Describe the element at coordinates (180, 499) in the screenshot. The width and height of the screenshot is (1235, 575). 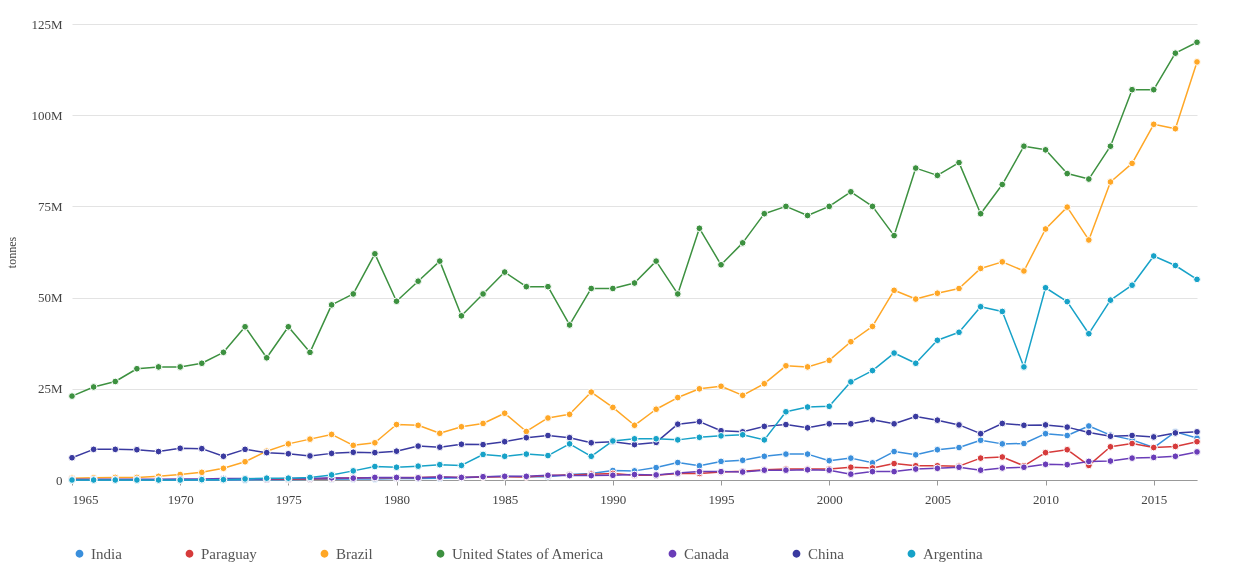
I see `x-tick-label: 1970` at that location.